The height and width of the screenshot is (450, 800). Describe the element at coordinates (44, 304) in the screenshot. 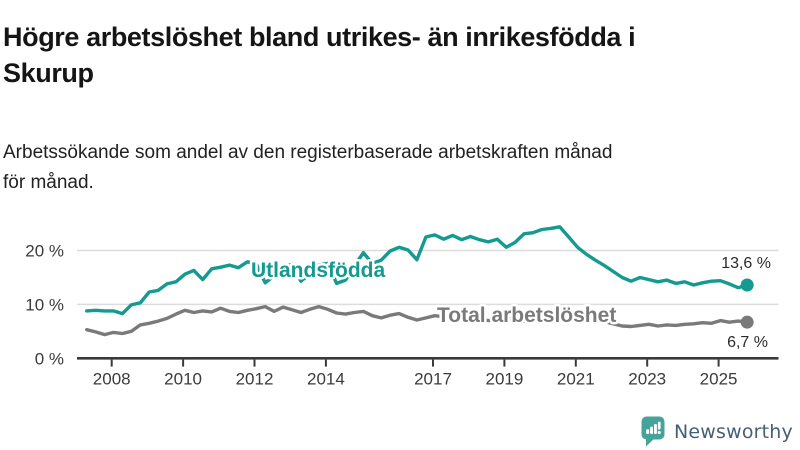

I see `y-tick-label-10: 10 %` at that location.